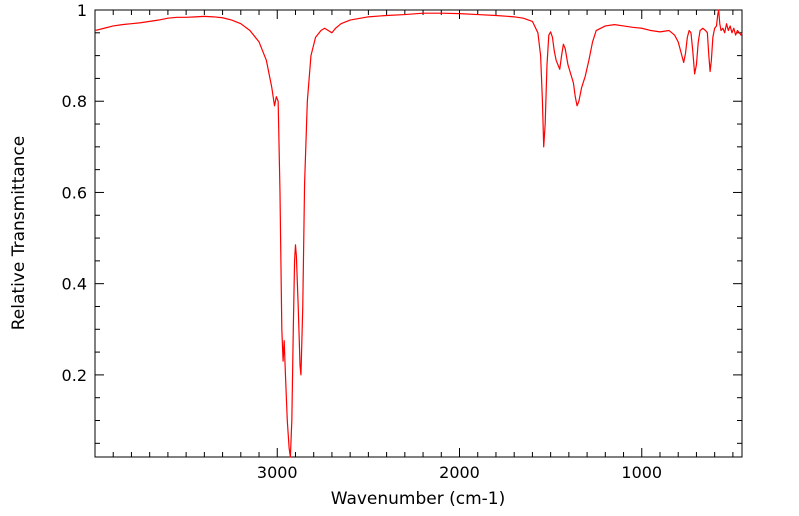  I want to click on y-axis-title: Relative Transmittance, so click(19, 233).